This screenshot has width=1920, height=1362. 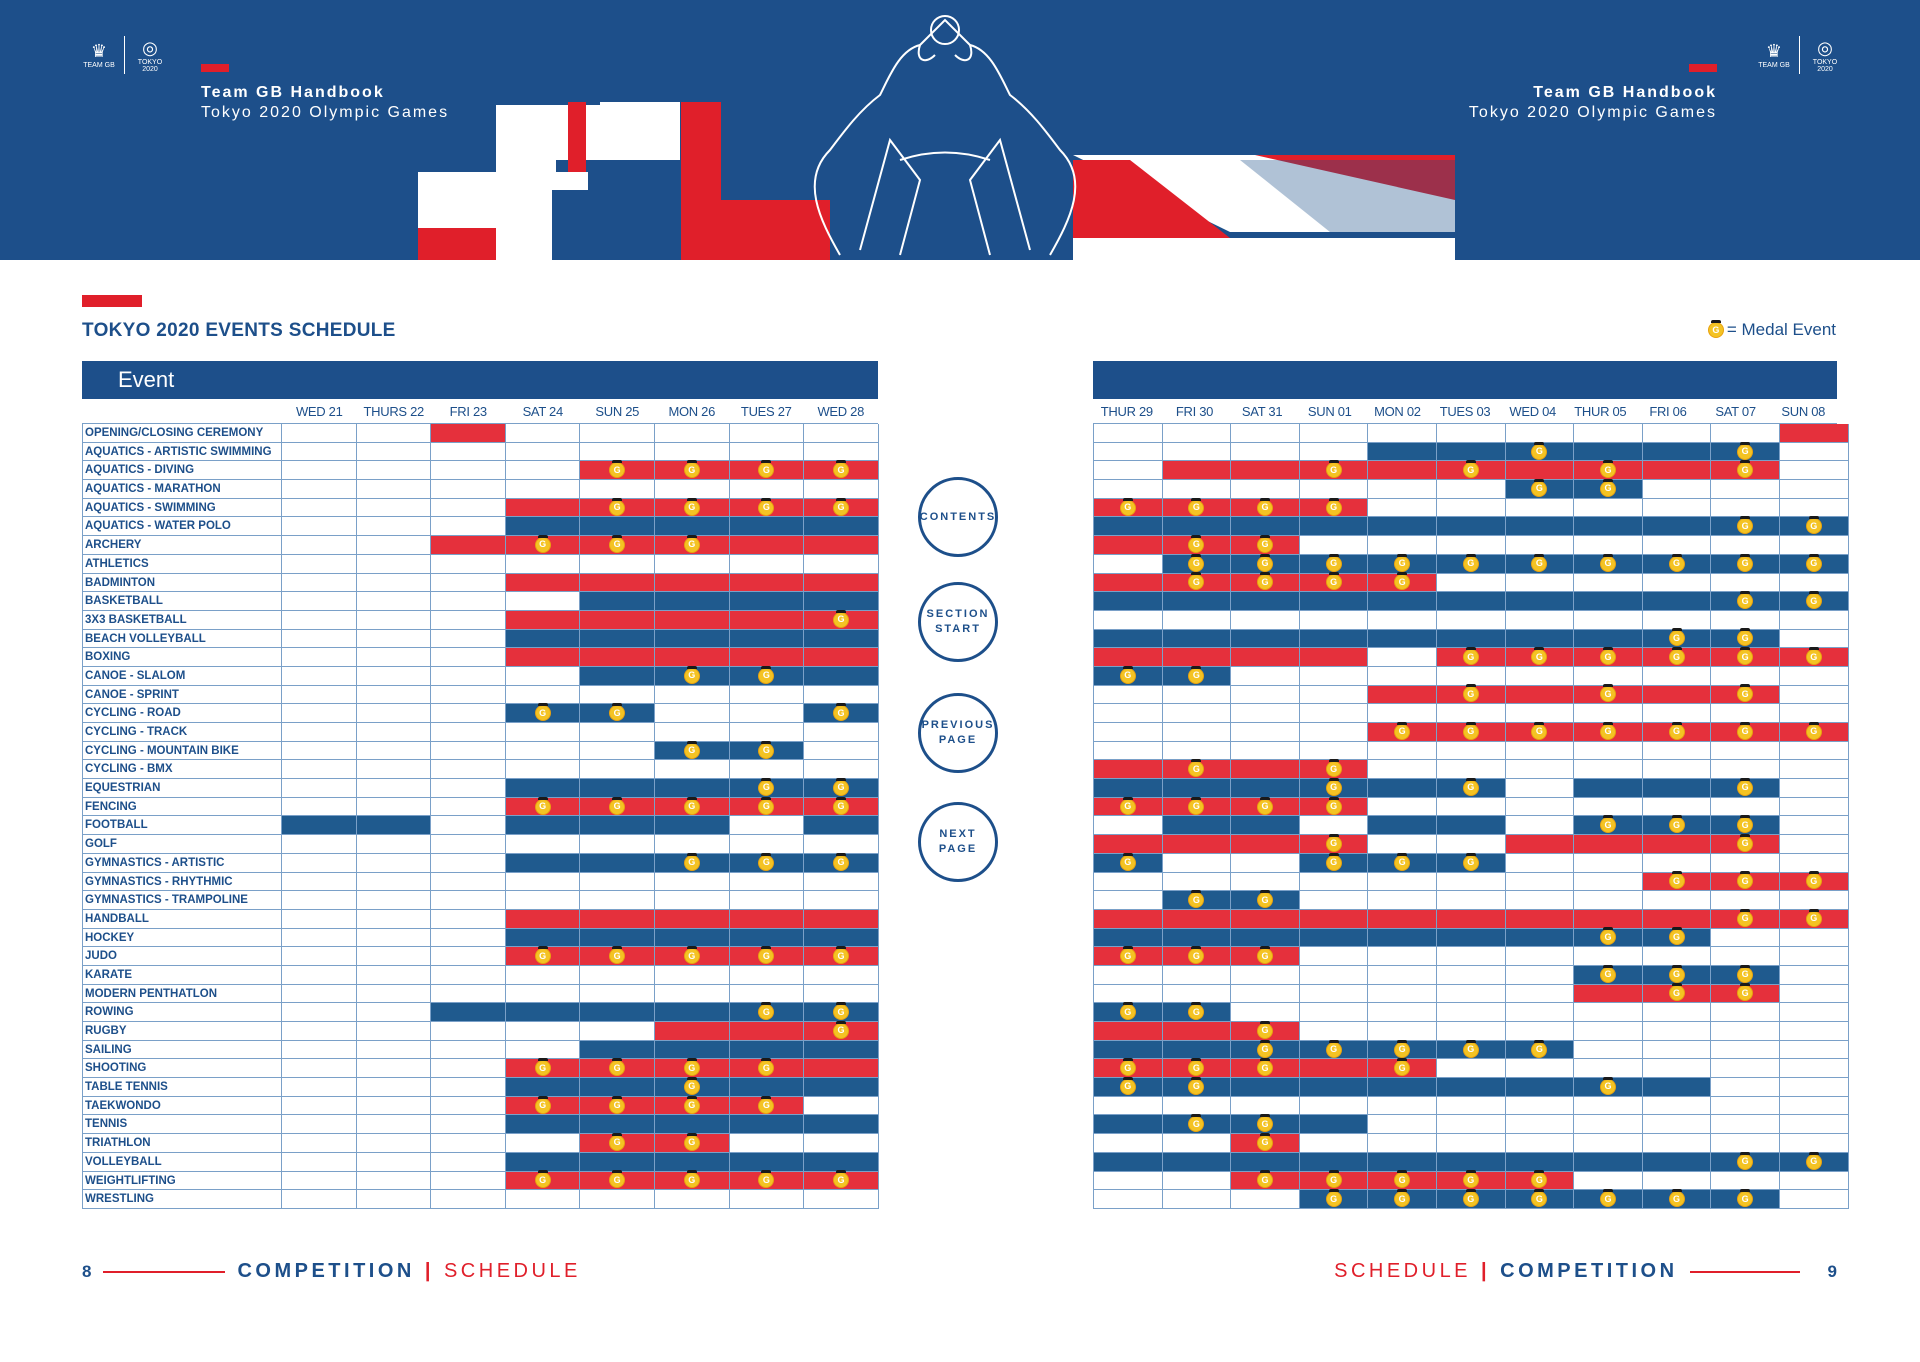 I want to click on table-row: G, so click(x=1471, y=1030).